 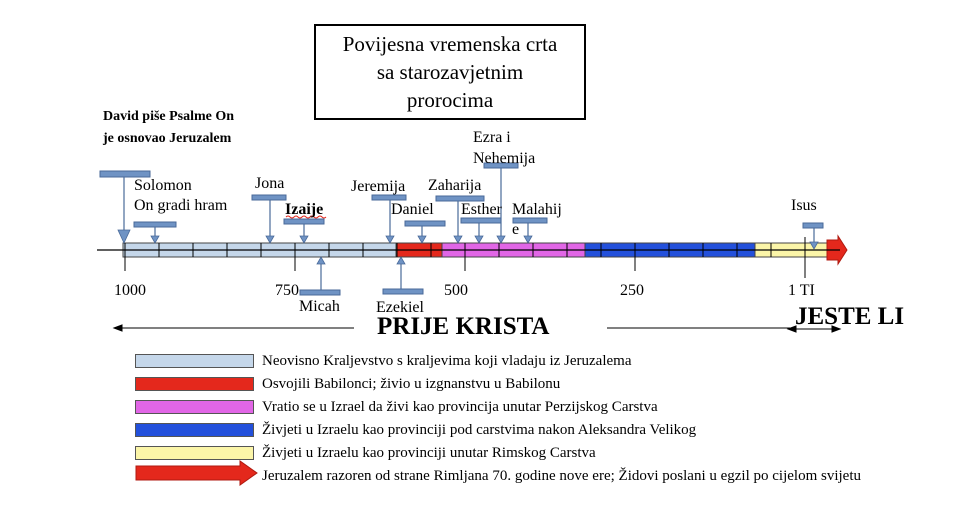 What do you see at coordinates (632, 290) in the screenshot?
I see `year-250: 250` at bounding box center [632, 290].